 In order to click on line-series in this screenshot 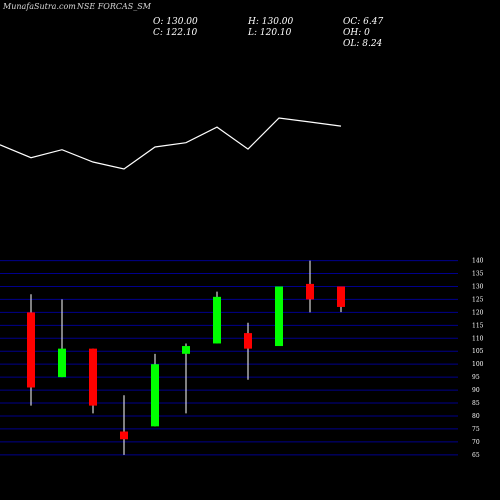, I will do `click(171, 143)`.